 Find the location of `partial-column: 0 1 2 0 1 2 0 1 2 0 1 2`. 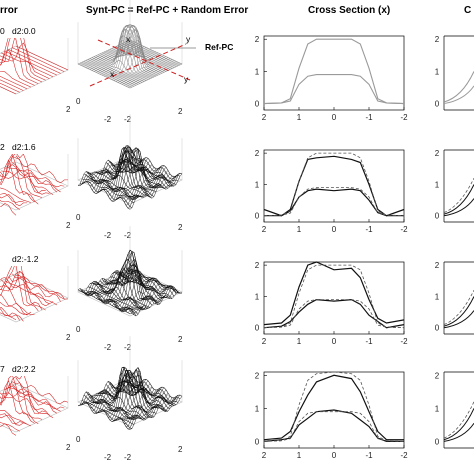

partial-column: 0 1 2 0 1 2 0 1 2 0 1 2 is located at coordinates (454, 242).